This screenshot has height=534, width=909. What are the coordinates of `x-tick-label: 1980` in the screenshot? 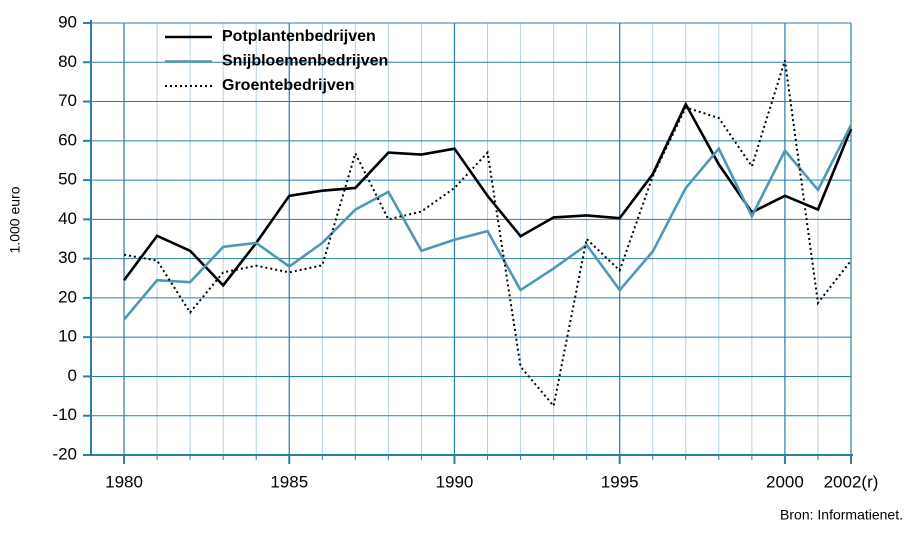 It's located at (124, 481).